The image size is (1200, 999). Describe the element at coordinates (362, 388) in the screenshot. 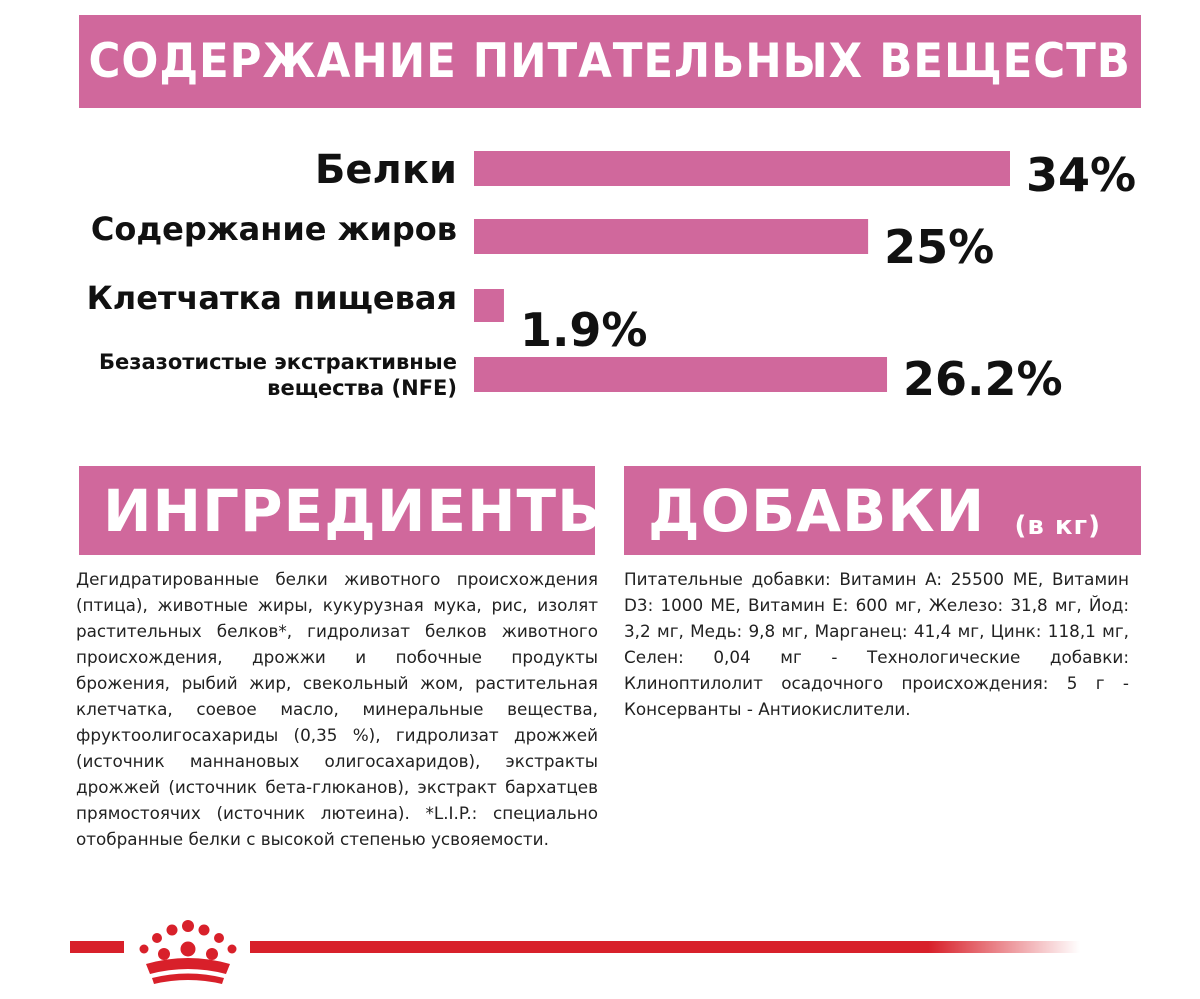

I see `category-label-3-line-1: вещества (NFE)` at that location.